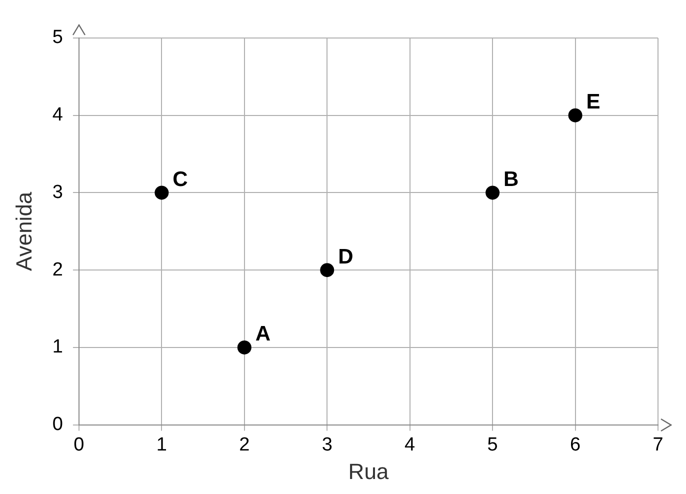 This screenshot has height=494, width=686. What do you see at coordinates (57, 192) in the screenshot?
I see `y-tick-label: 3` at bounding box center [57, 192].